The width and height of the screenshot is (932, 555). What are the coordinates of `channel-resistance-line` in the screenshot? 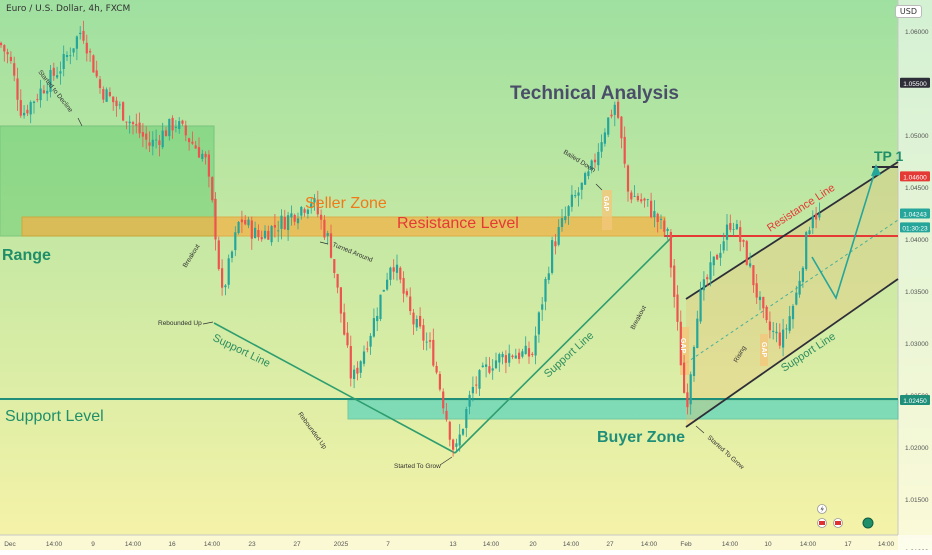 It's located at (792, 230).